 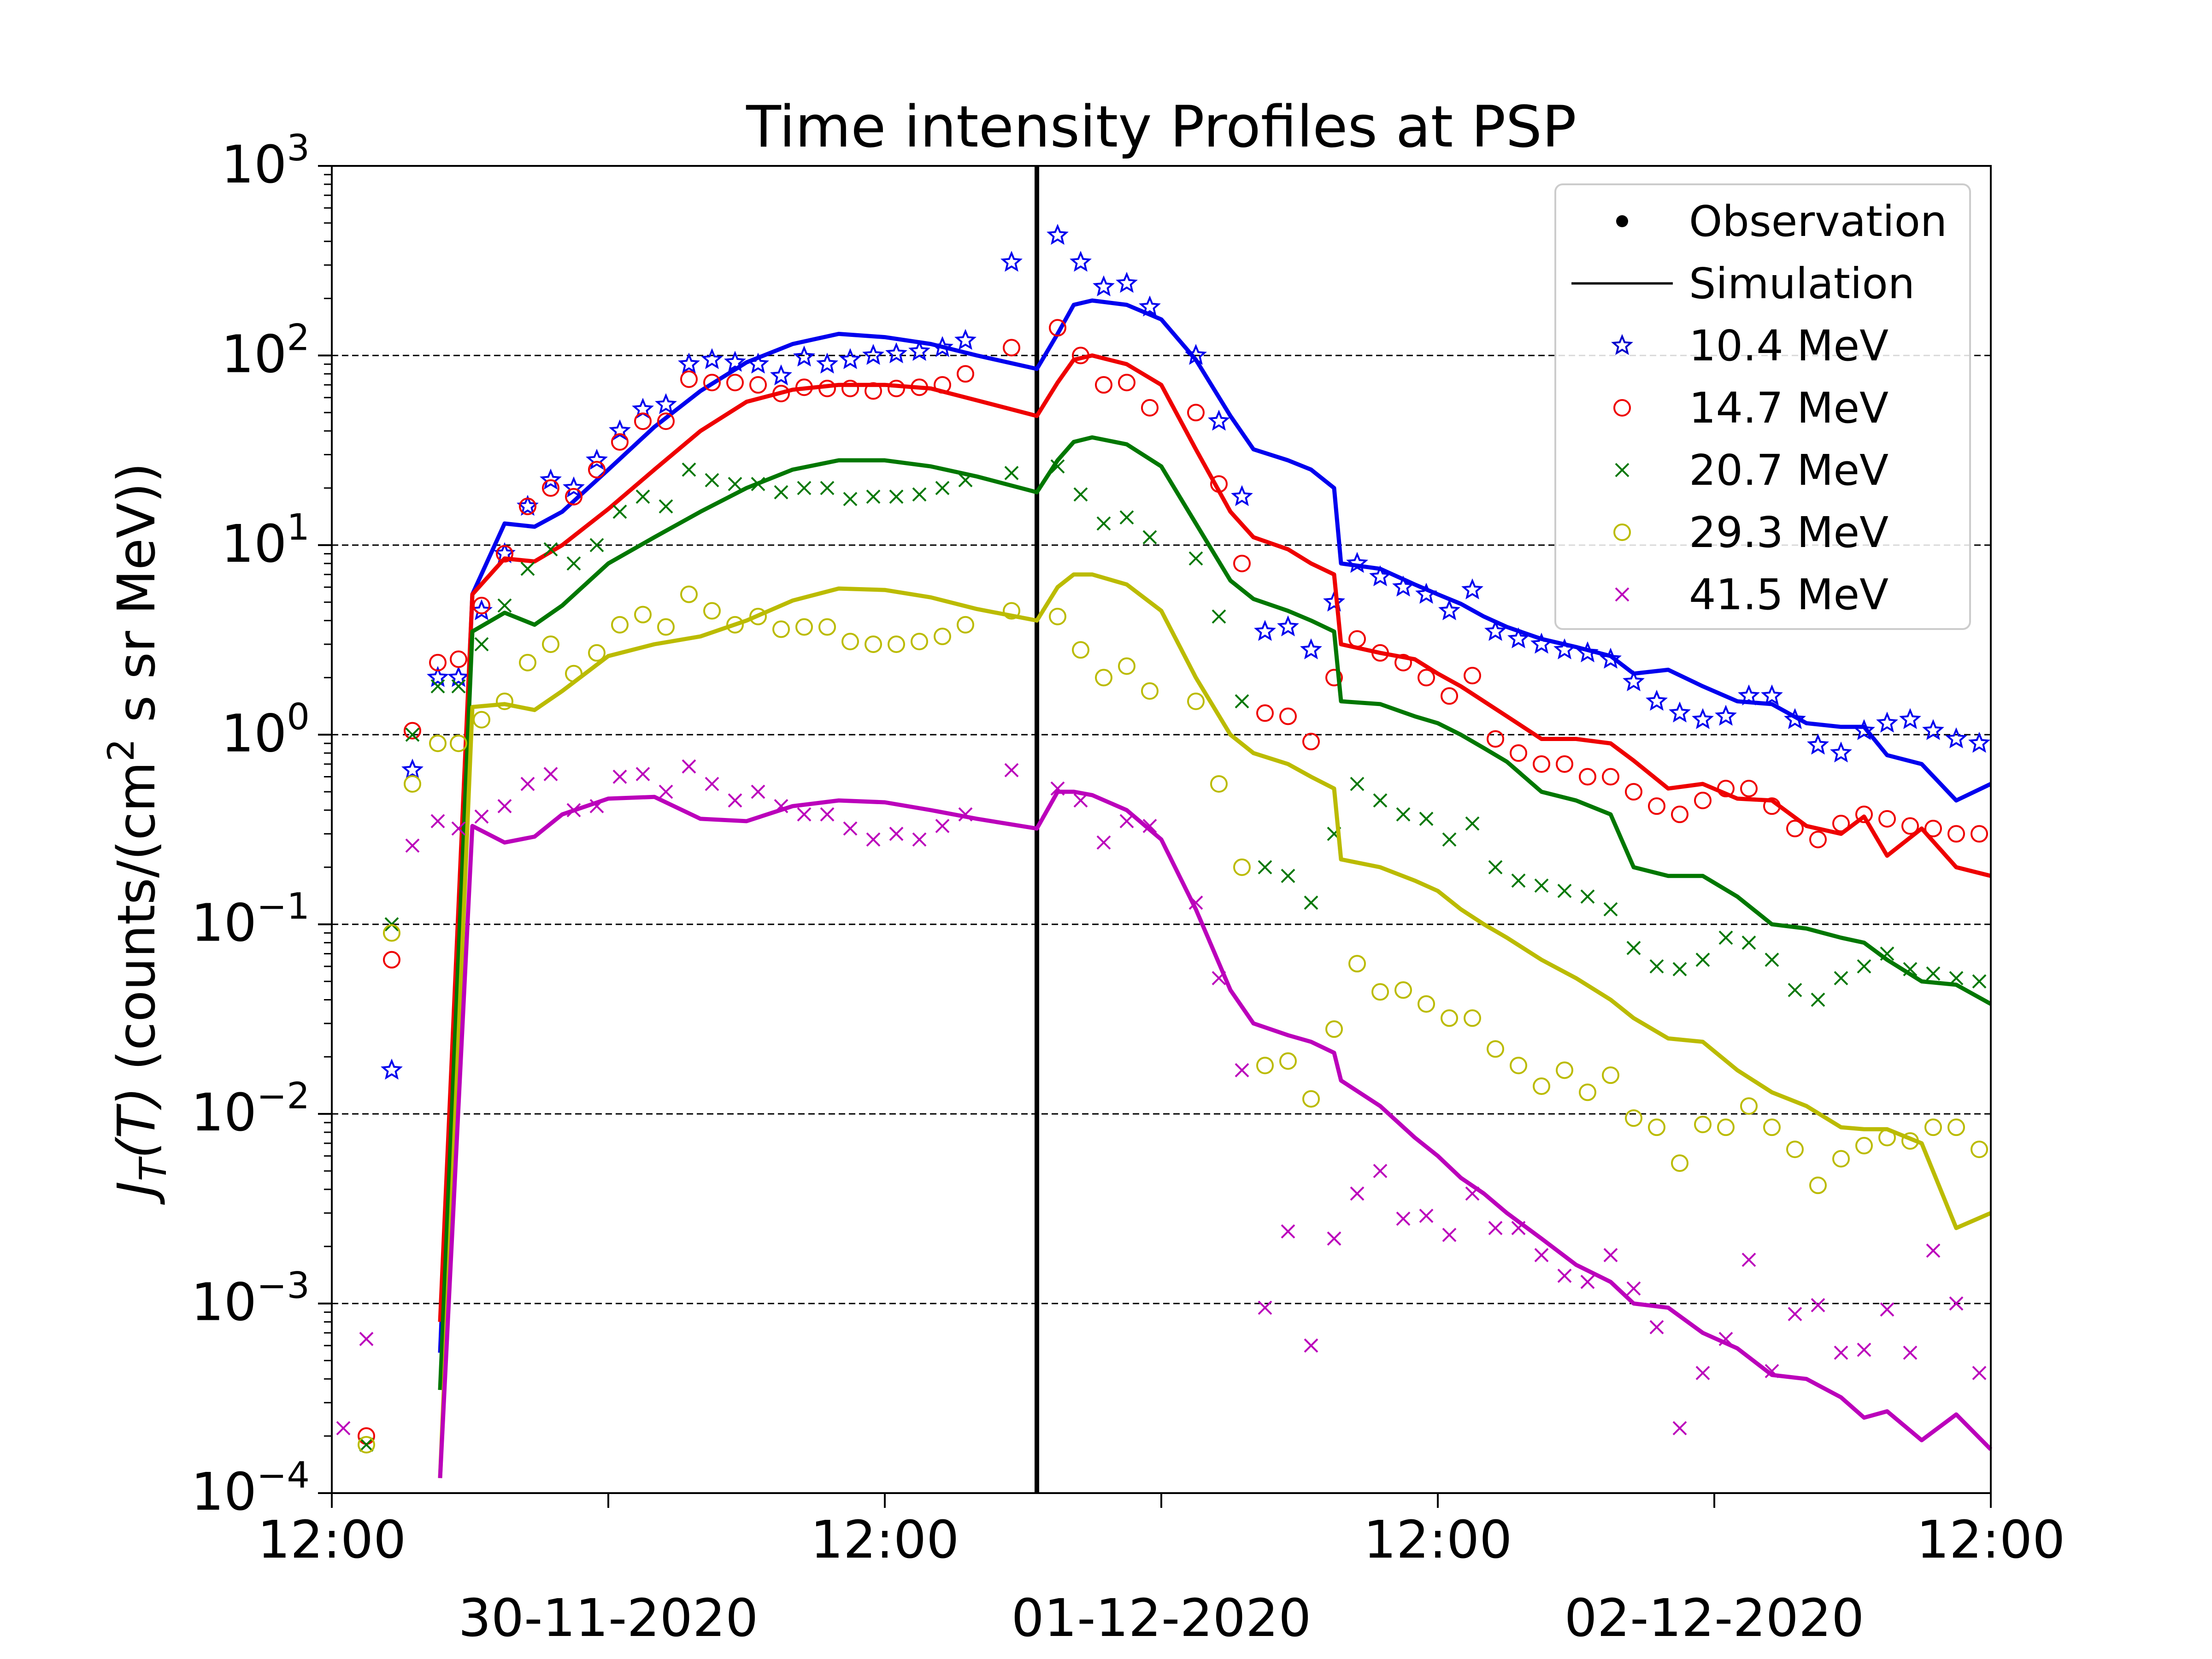 I want to click on legend-entry: 10.4 MeV, so click(x=1749, y=346).